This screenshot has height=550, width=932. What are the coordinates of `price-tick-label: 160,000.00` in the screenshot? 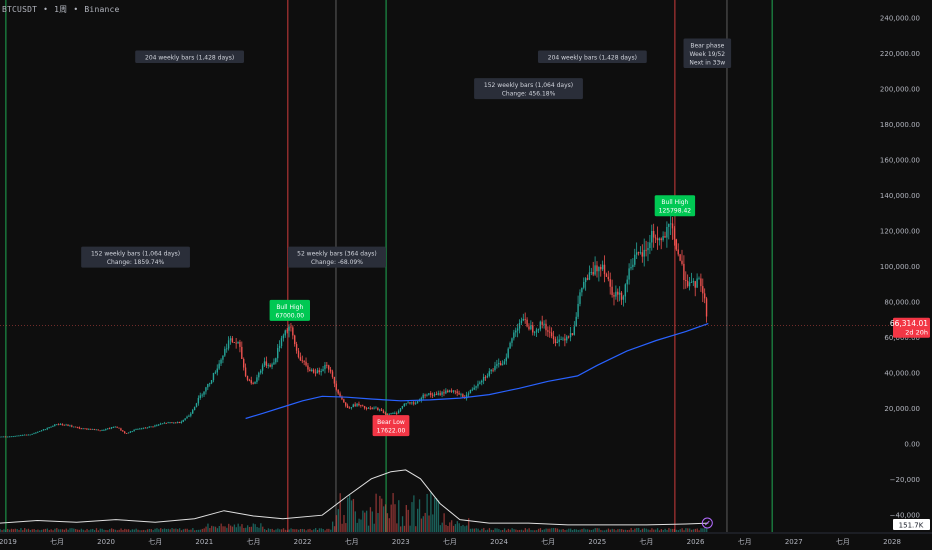 It's located at (900, 161).